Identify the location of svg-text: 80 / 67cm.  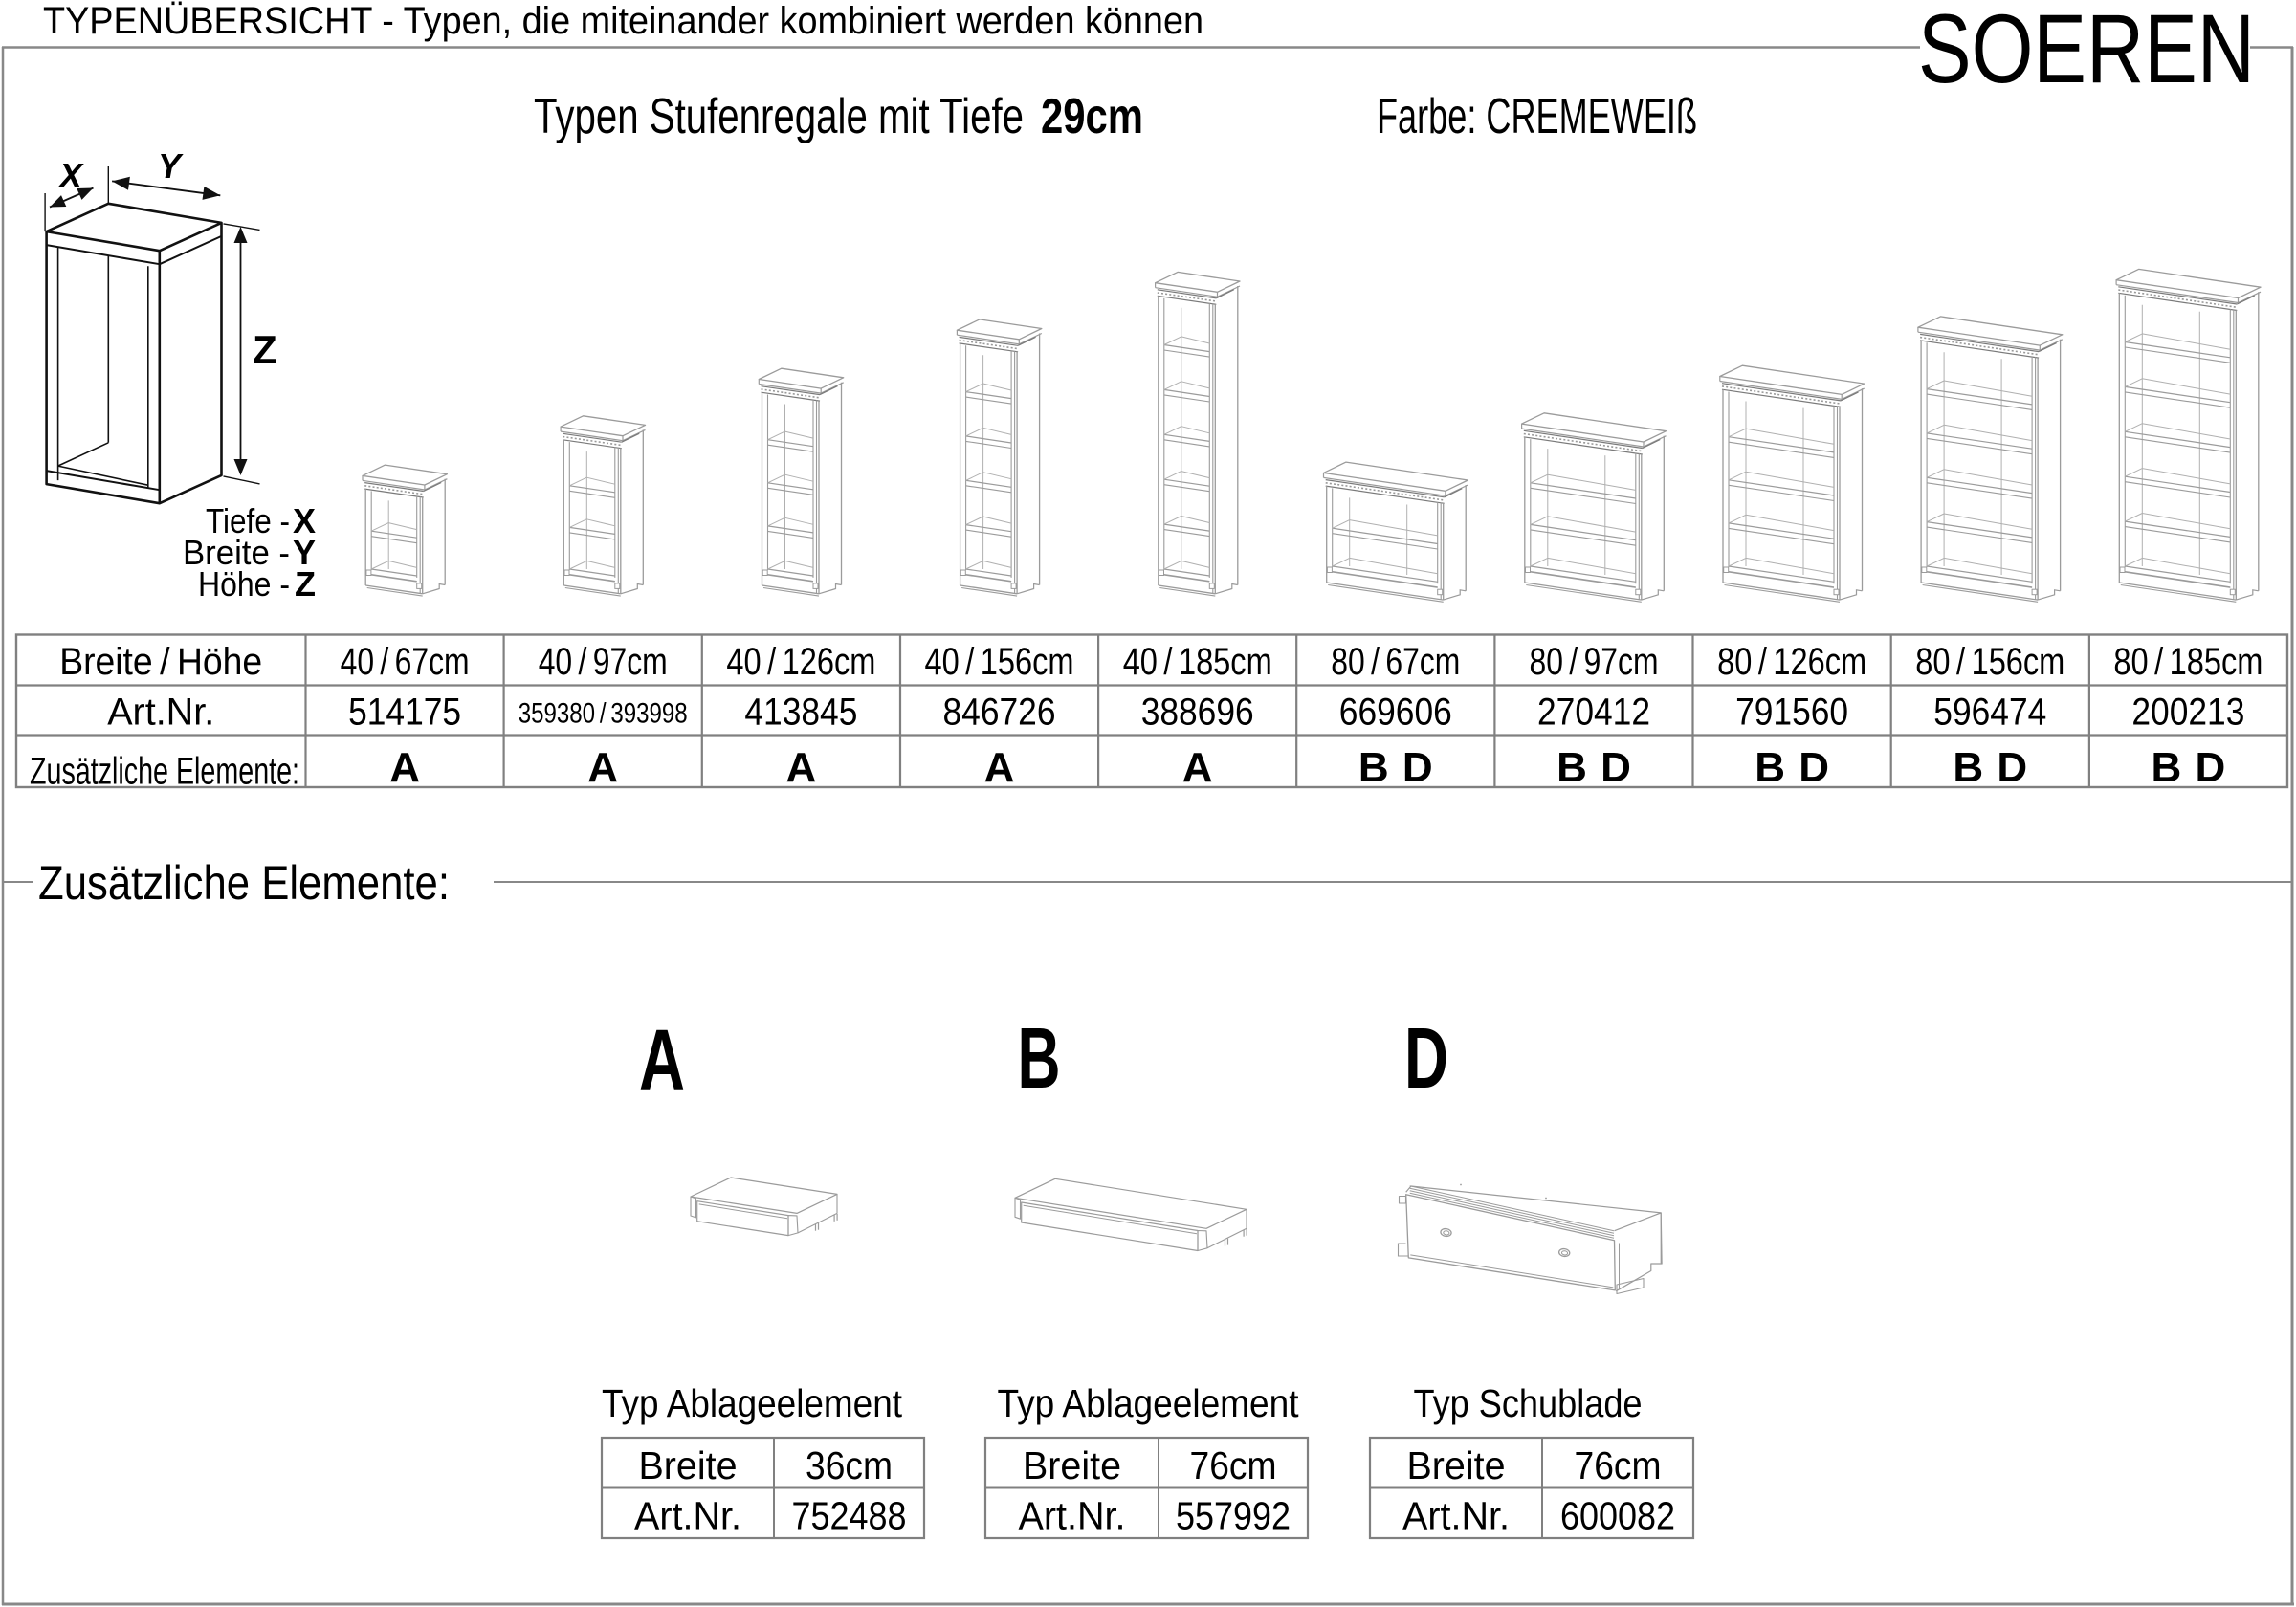
(1396, 662).